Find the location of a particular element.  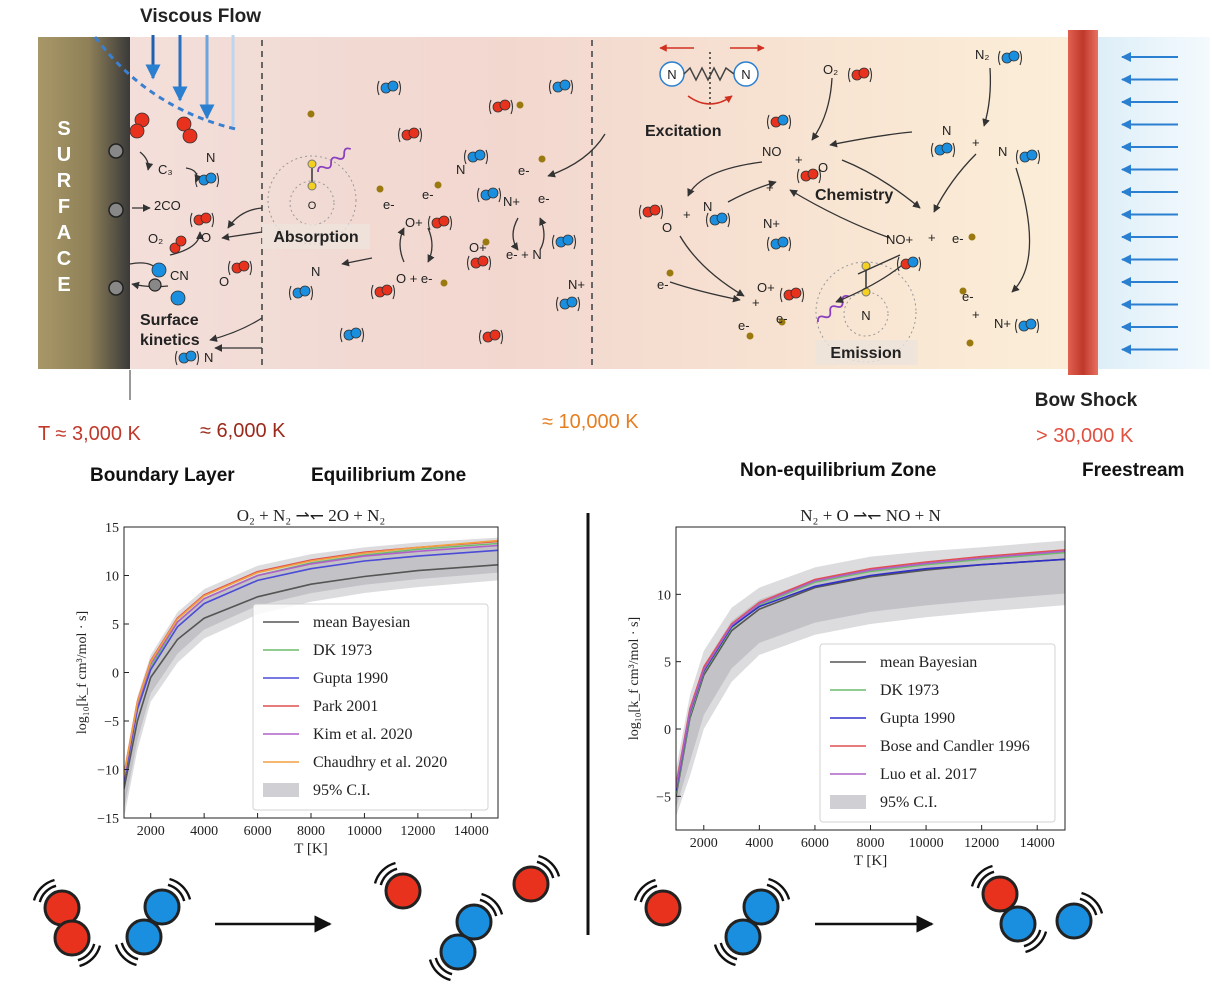

viscous-flow-arrows is located at coordinates (167, 83).